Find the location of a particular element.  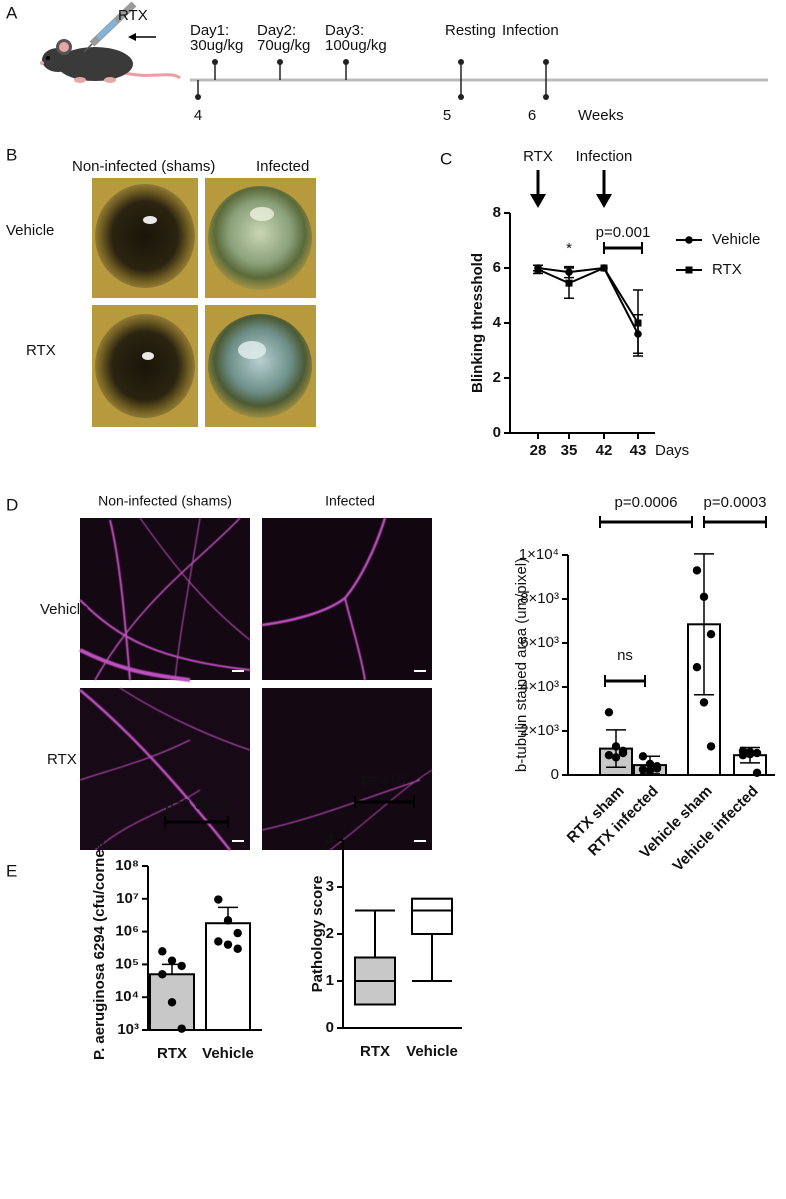

x-tick-label: 42 is located at coordinates (604, 450).